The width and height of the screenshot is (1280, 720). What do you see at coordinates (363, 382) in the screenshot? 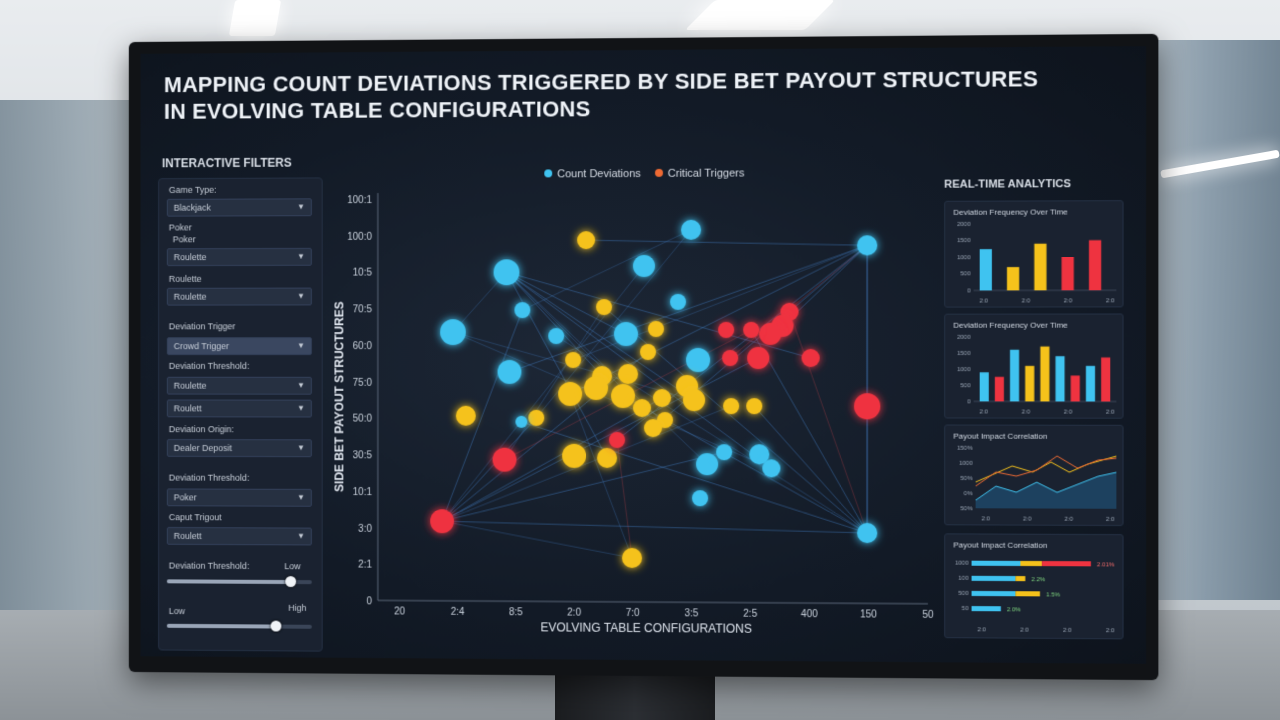
I see `y-tick-label: 75:0` at bounding box center [363, 382].